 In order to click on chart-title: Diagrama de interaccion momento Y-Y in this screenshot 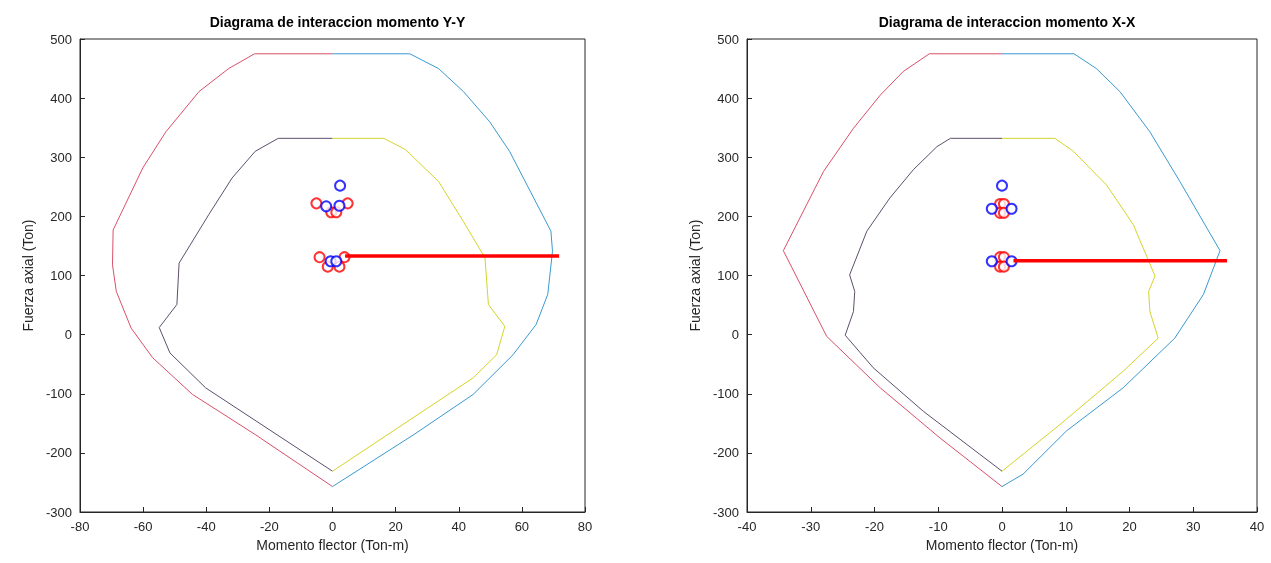, I will do `click(338, 22)`.